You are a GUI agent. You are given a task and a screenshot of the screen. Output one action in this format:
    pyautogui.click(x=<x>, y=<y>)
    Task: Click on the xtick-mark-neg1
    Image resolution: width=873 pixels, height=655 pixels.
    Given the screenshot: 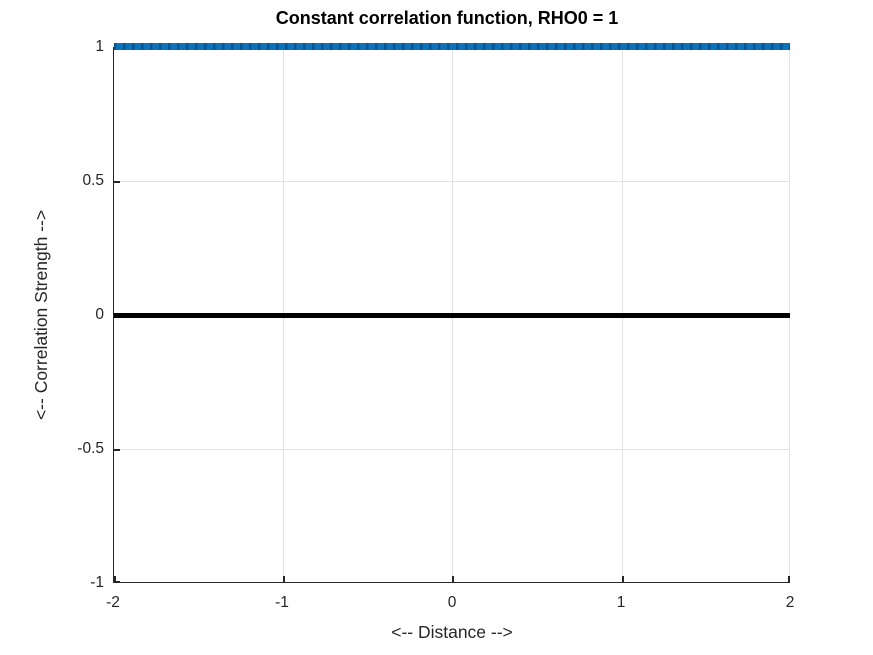 What is the action you would take?
    pyautogui.click(x=284, y=579)
    